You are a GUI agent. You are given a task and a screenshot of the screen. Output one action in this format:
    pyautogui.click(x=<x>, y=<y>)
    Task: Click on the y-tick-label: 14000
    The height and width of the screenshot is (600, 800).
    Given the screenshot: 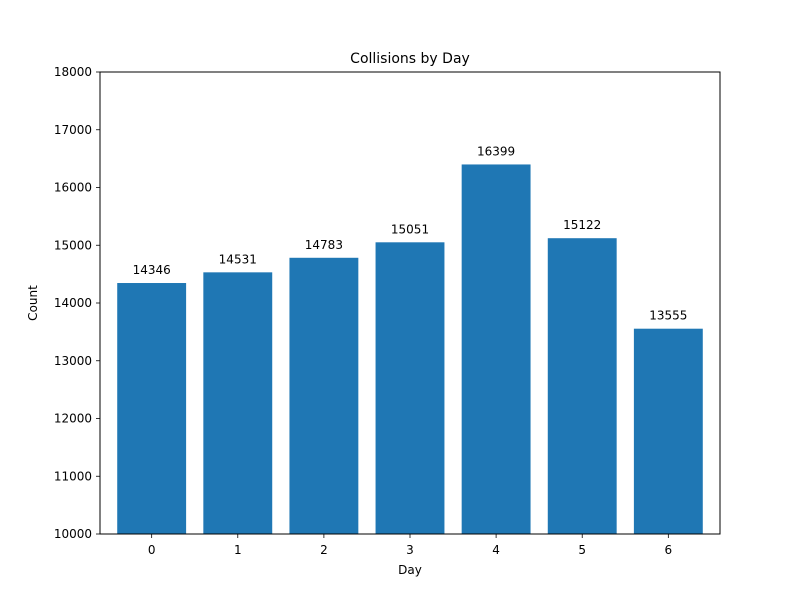 What is the action you would take?
    pyautogui.click(x=73, y=303)
    